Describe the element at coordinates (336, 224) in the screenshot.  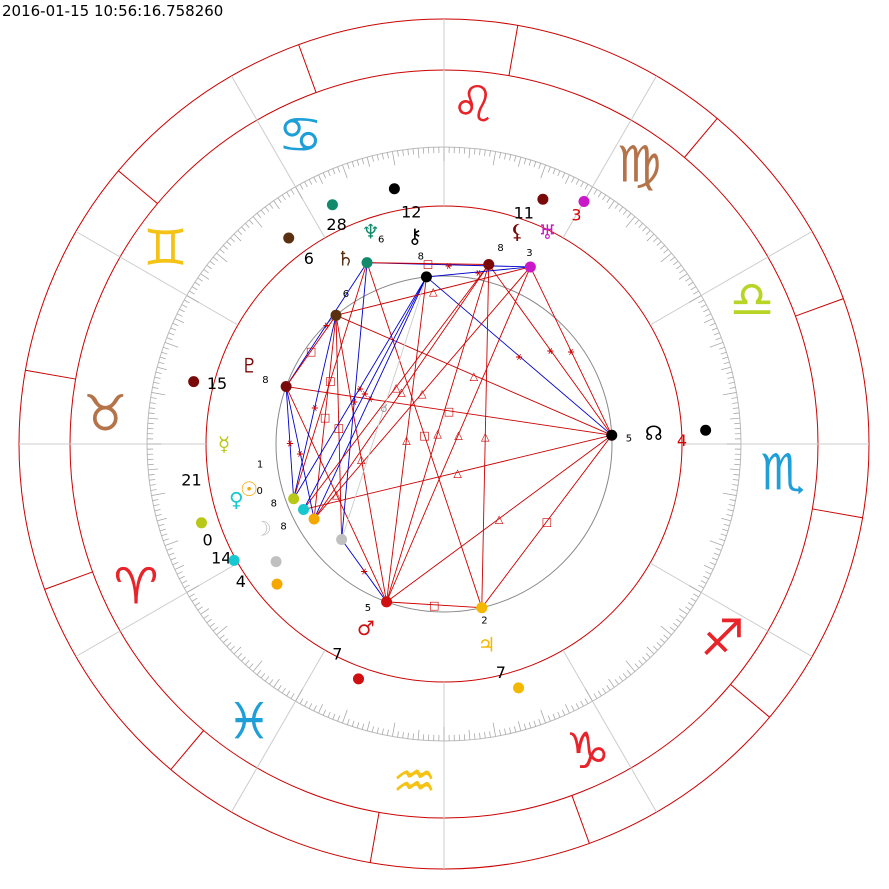
I see `neptune-degree-label: 28` at that location.